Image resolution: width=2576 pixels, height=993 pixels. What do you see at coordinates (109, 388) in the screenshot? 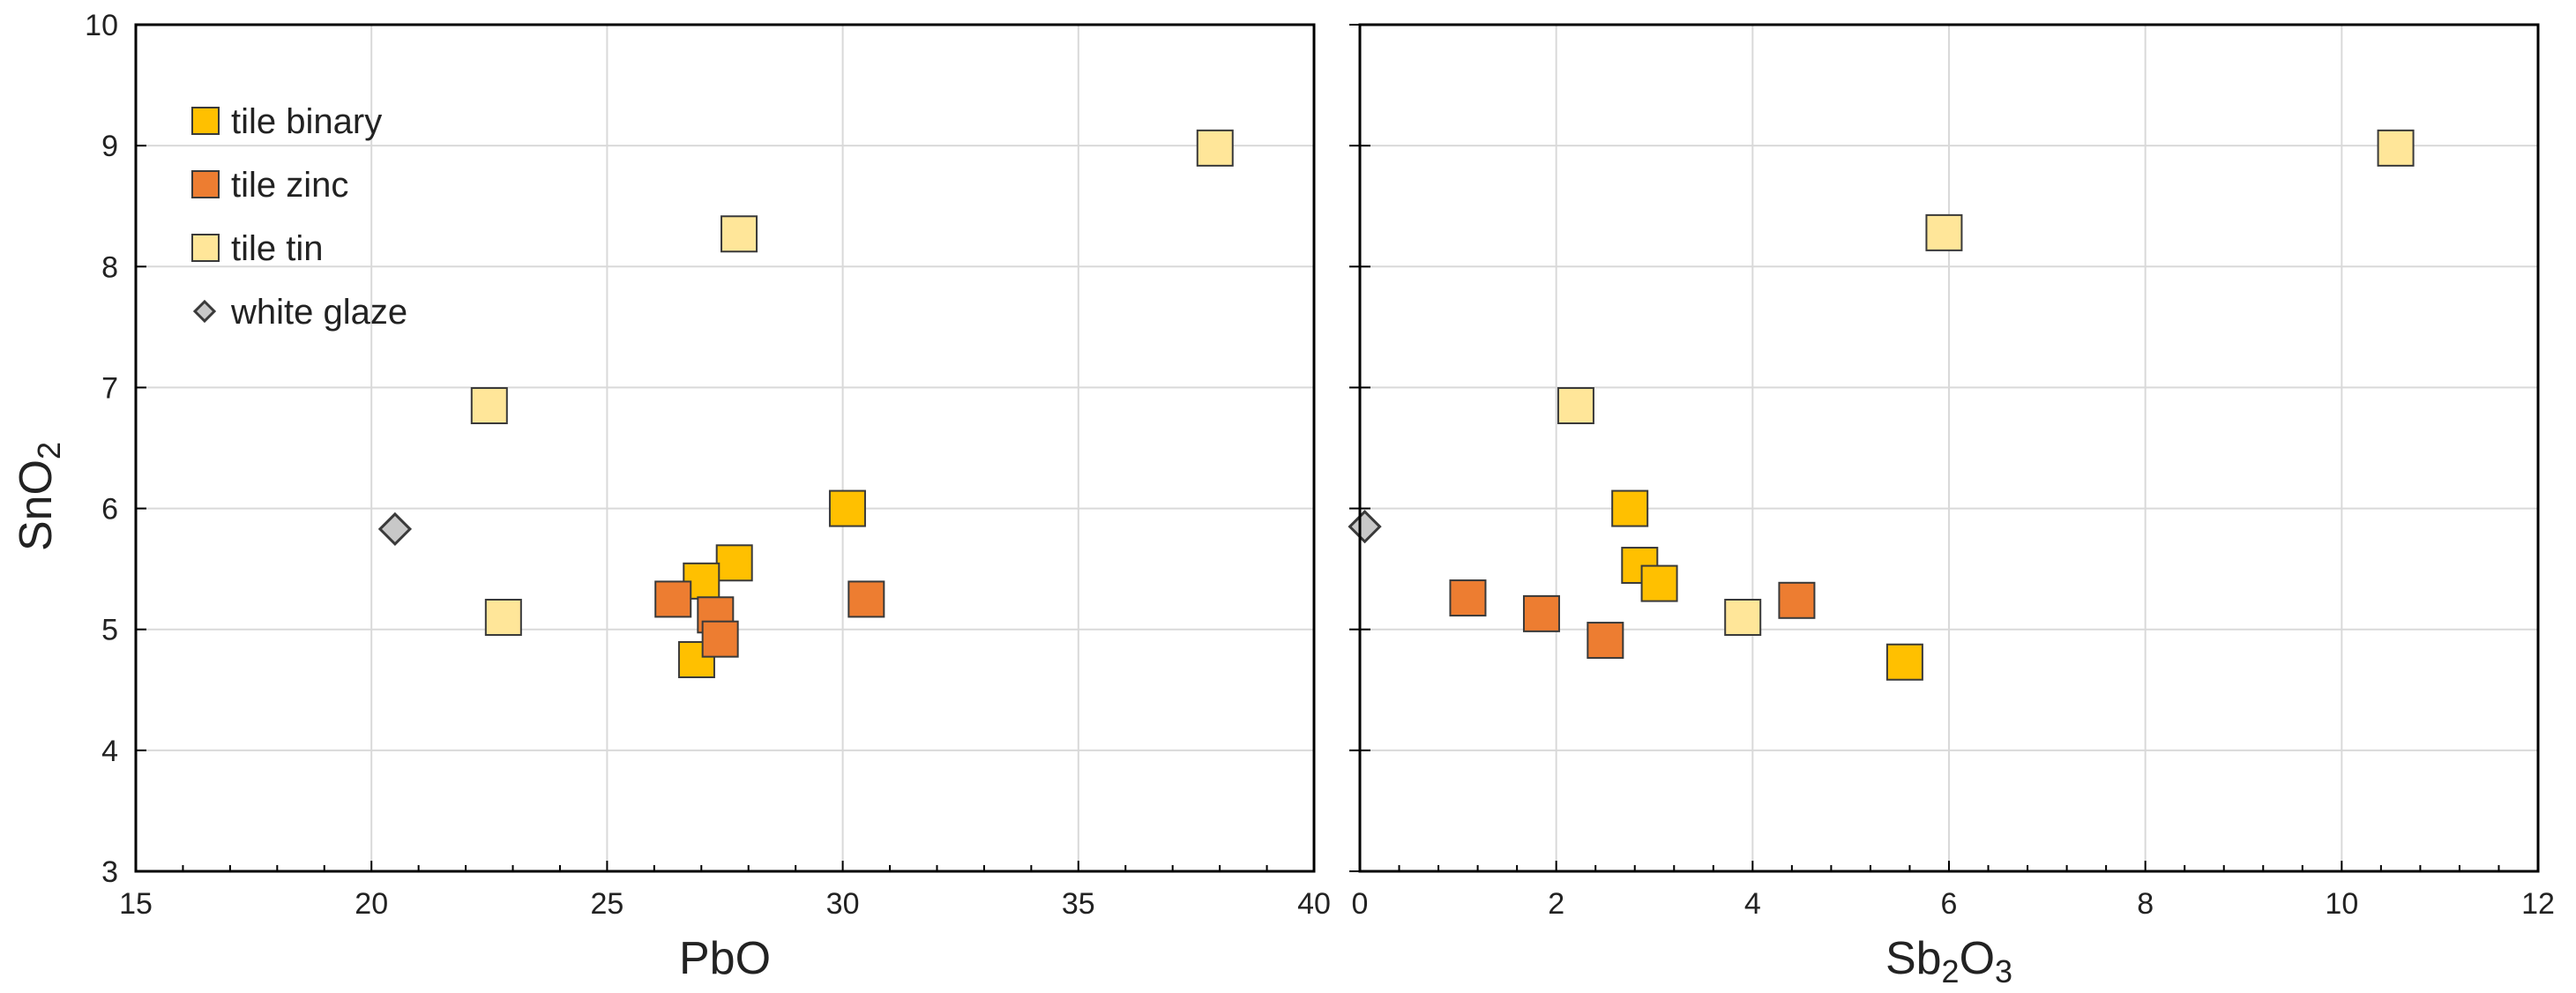
I see `y-tick-label: 7` at bounding box center [109, 388].